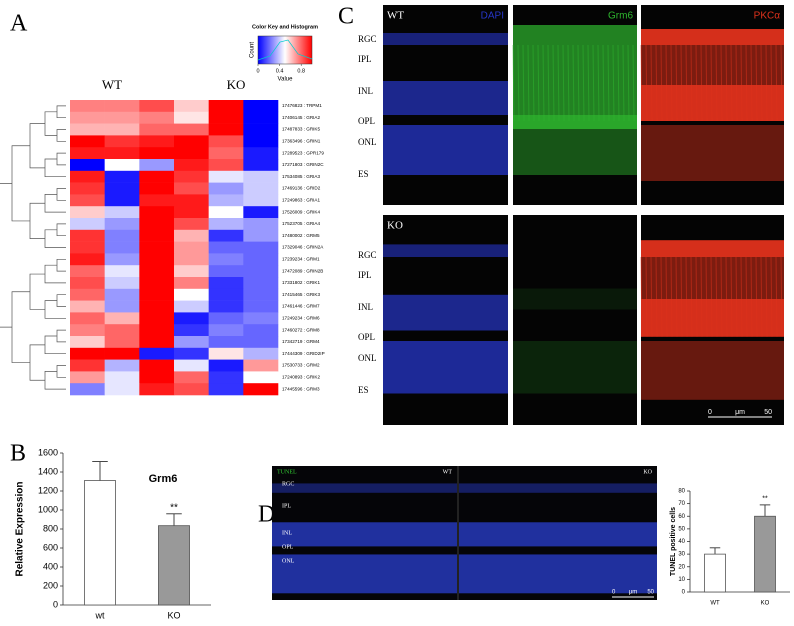 This screenshot has width=794, height=626. Describe the element at coordinates (48, 490) in the screenshot. I see `y-tick-label: 1200` at that location.